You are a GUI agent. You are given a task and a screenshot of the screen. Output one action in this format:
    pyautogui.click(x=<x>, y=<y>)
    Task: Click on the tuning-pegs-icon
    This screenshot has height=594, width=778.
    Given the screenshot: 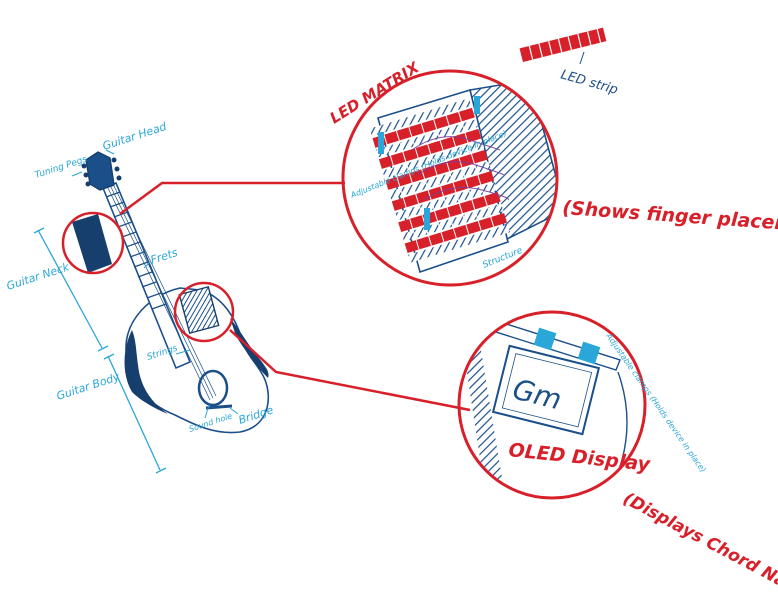 What is the action you would take?
    pyautogui.click(x=101, y=172)
    